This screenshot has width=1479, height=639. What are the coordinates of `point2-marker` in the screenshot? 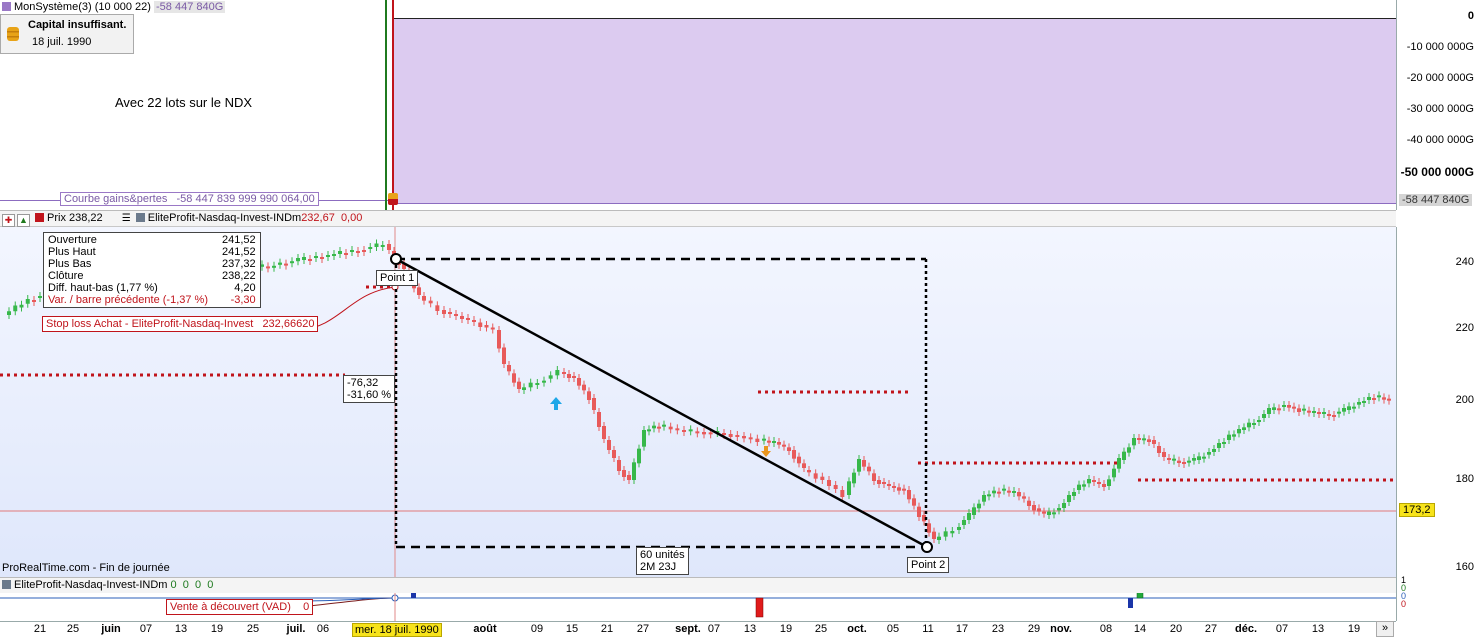 It's located at (927, 547).